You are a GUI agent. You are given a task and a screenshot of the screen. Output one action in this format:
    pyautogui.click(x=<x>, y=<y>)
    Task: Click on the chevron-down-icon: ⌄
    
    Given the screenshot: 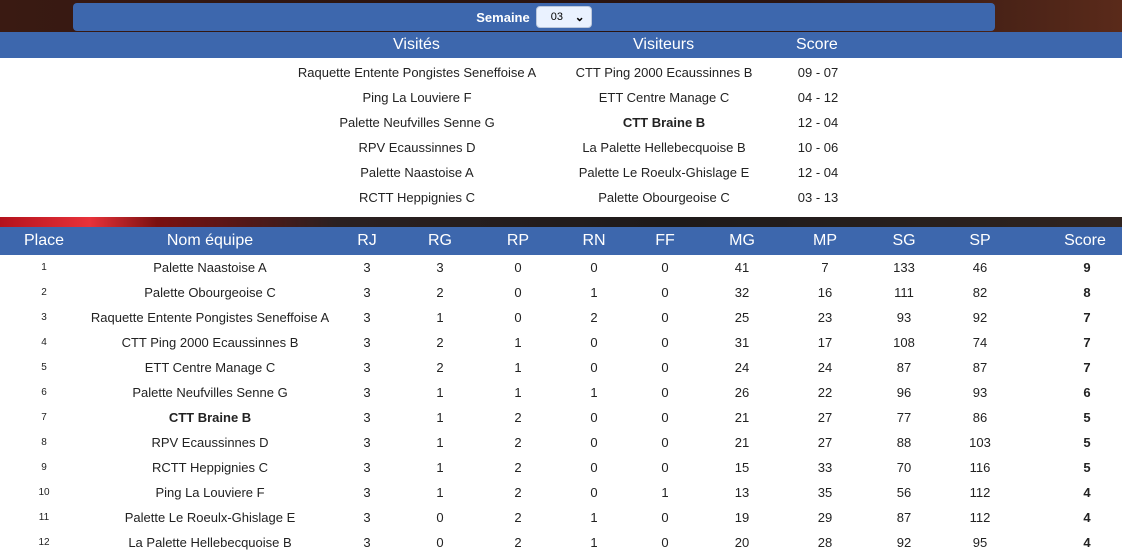 What is the action you would take?
    pyautogui.click(x=579, y=17)
    